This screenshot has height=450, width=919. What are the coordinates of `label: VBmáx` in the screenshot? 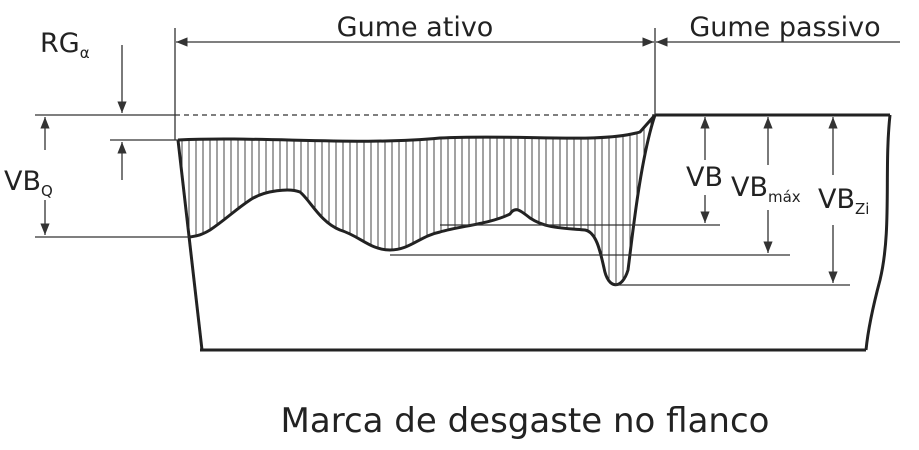 It's located at (766, 189).